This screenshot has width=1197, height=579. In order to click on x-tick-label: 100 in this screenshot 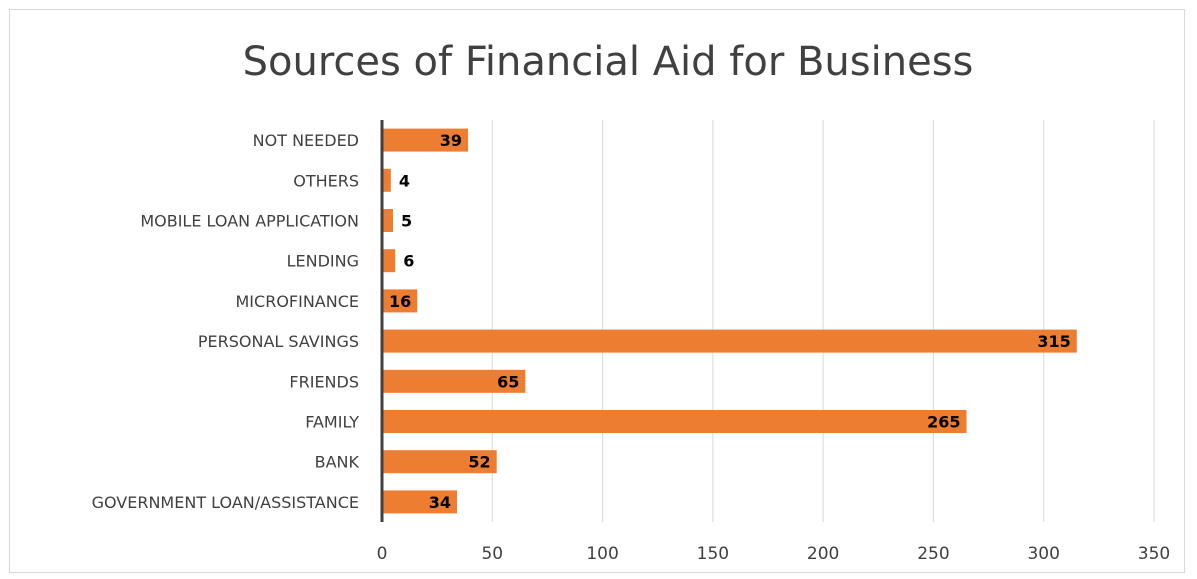, I will do `click(602, 554)`.